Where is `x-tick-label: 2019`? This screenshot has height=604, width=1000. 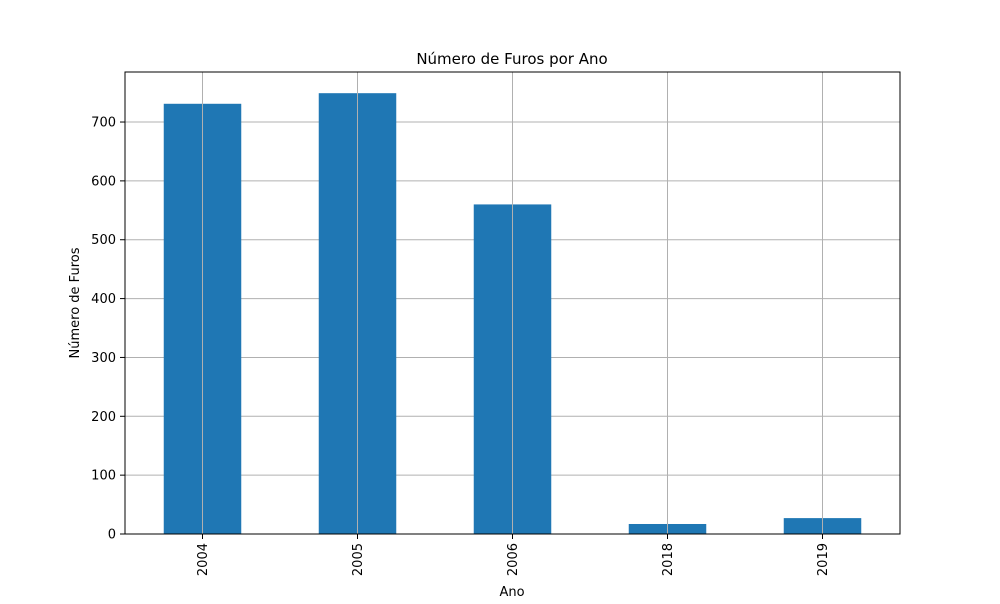
x-tick-label: 2019 is located at coordinates (823, 559).